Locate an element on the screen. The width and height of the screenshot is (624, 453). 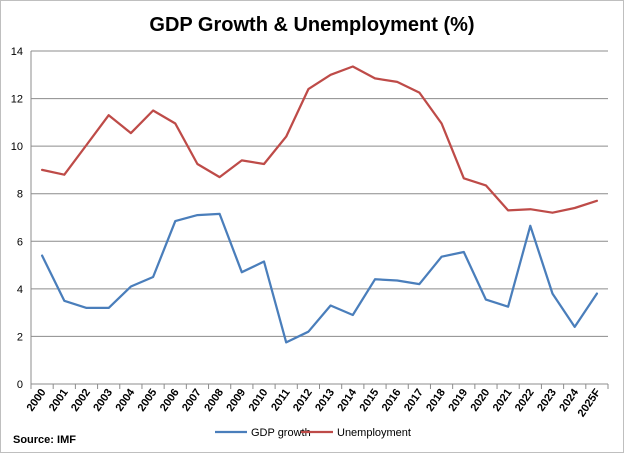
x-tick-label: 2021 is located at coordinates (503, 400).